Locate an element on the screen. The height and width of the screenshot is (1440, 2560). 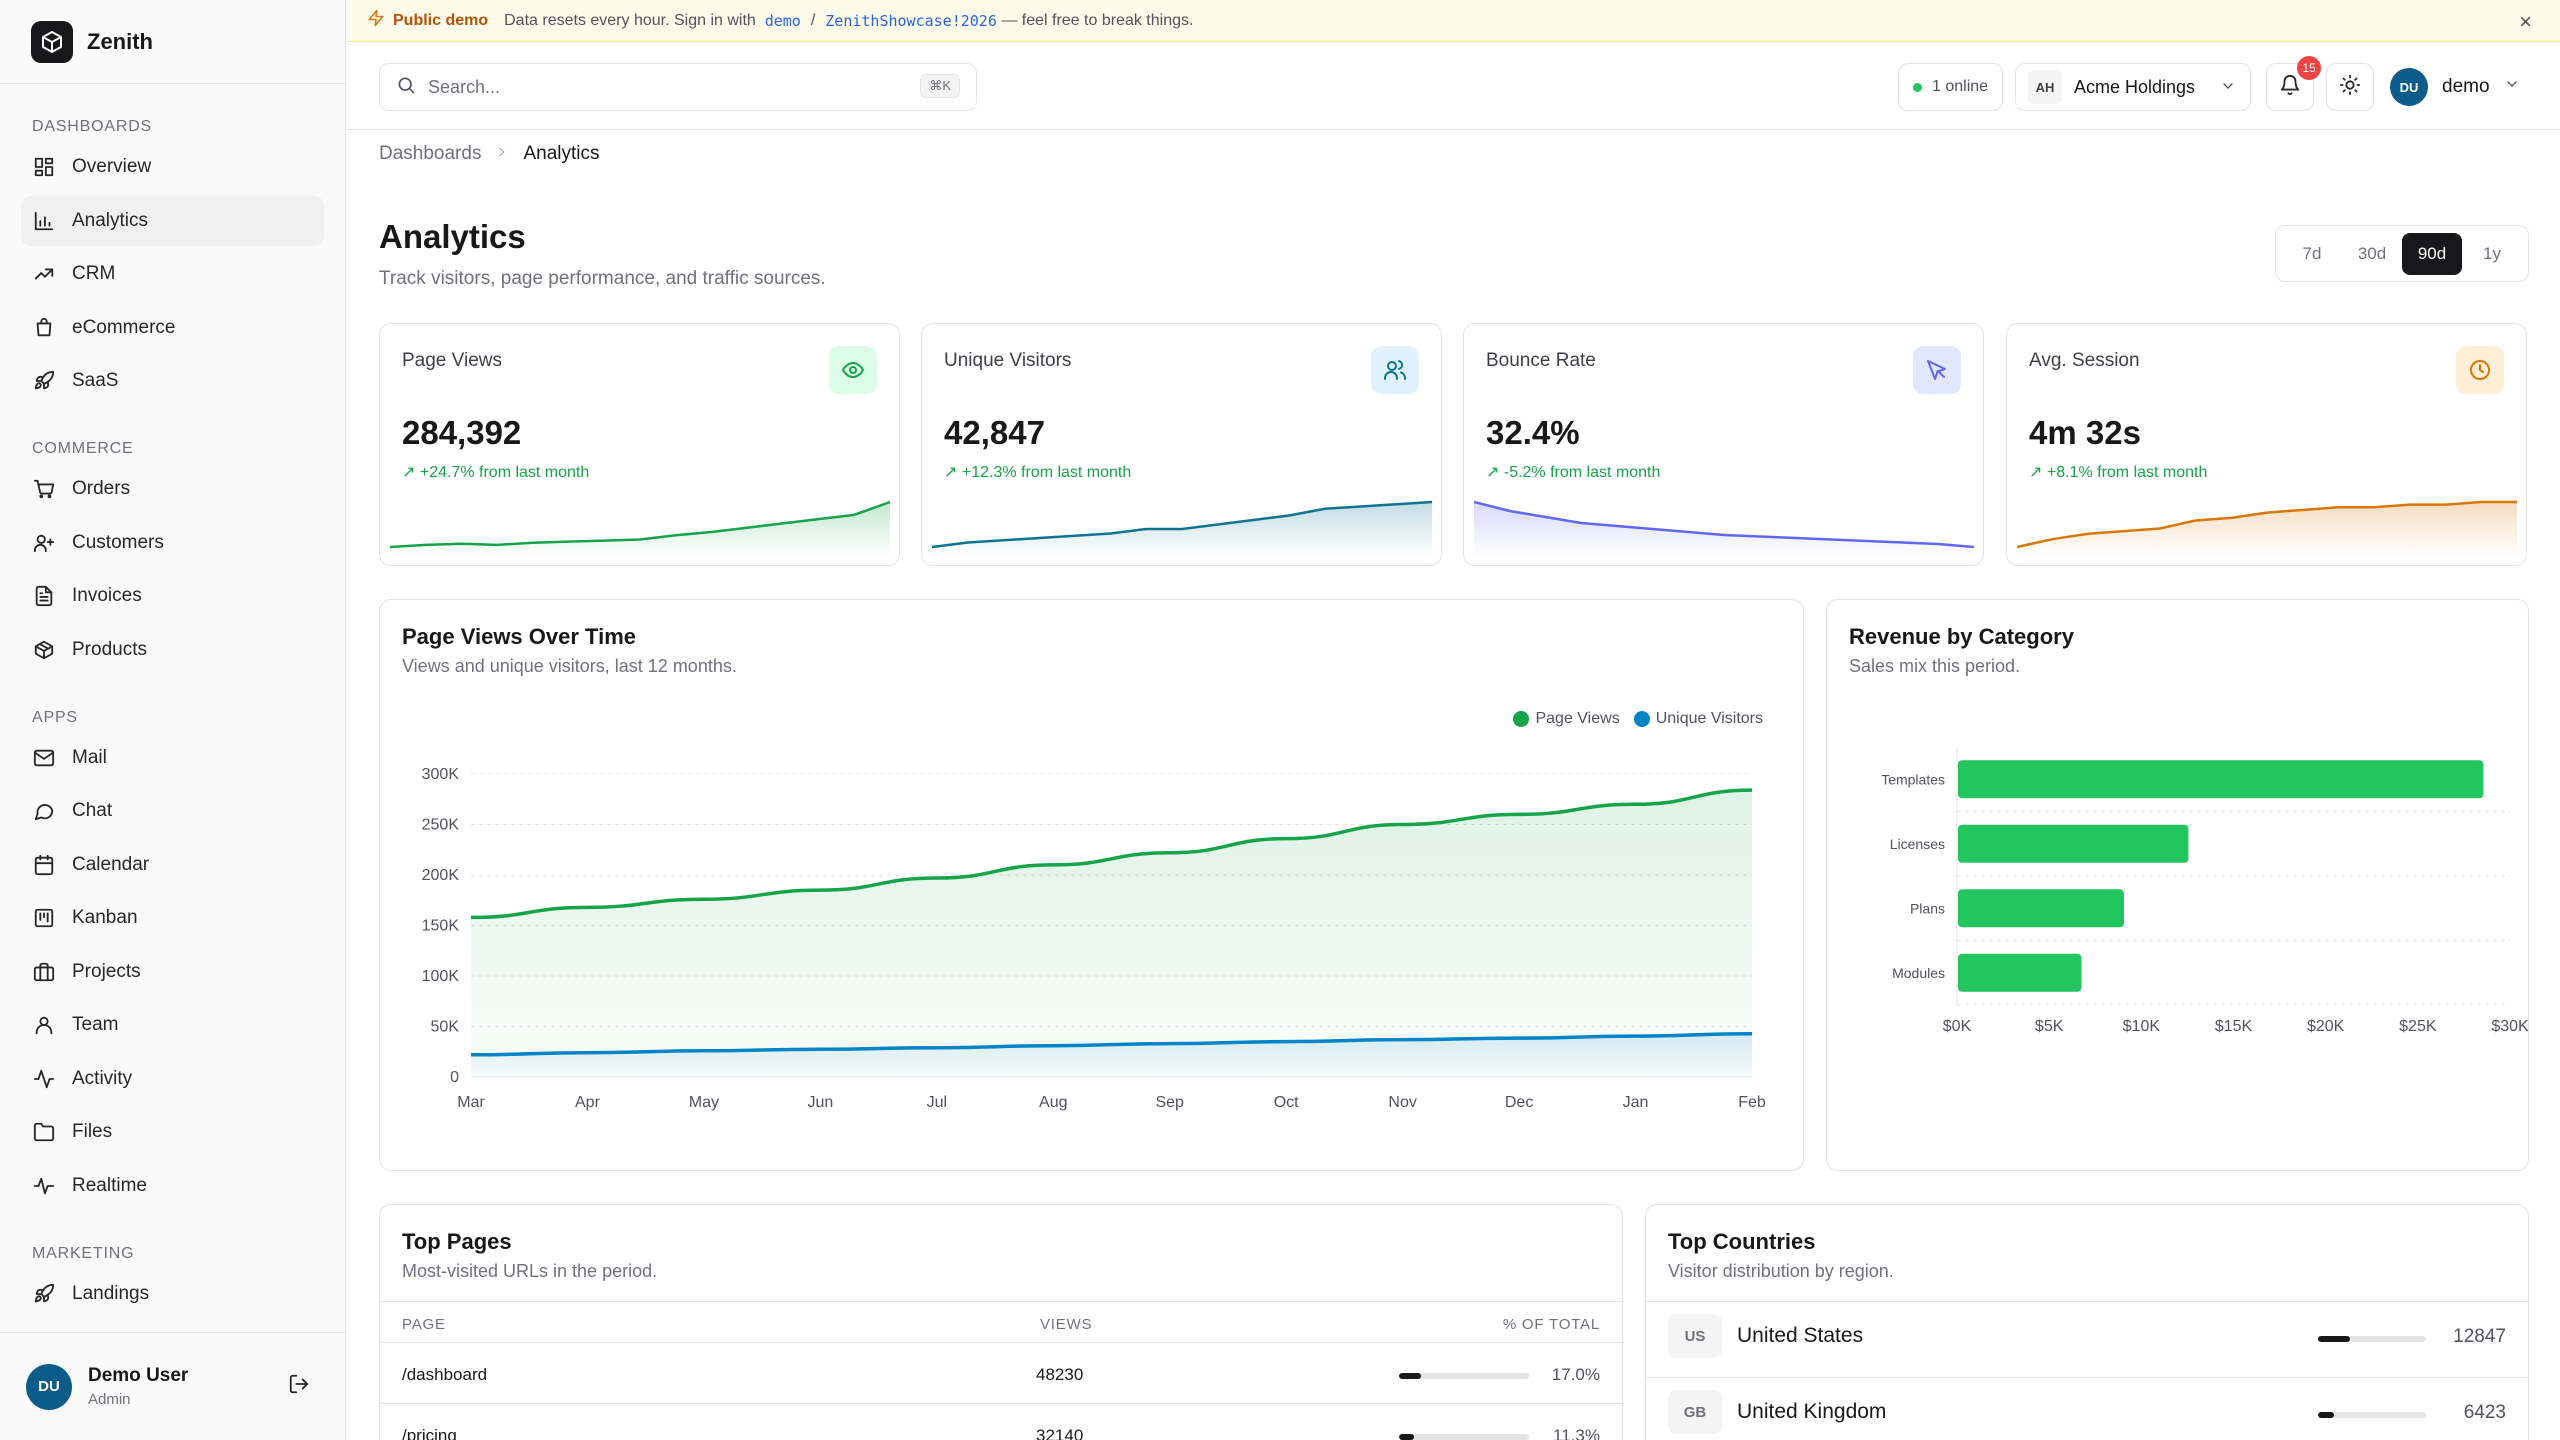
y-tick-label: 250K is located at coordinates (441, 825).